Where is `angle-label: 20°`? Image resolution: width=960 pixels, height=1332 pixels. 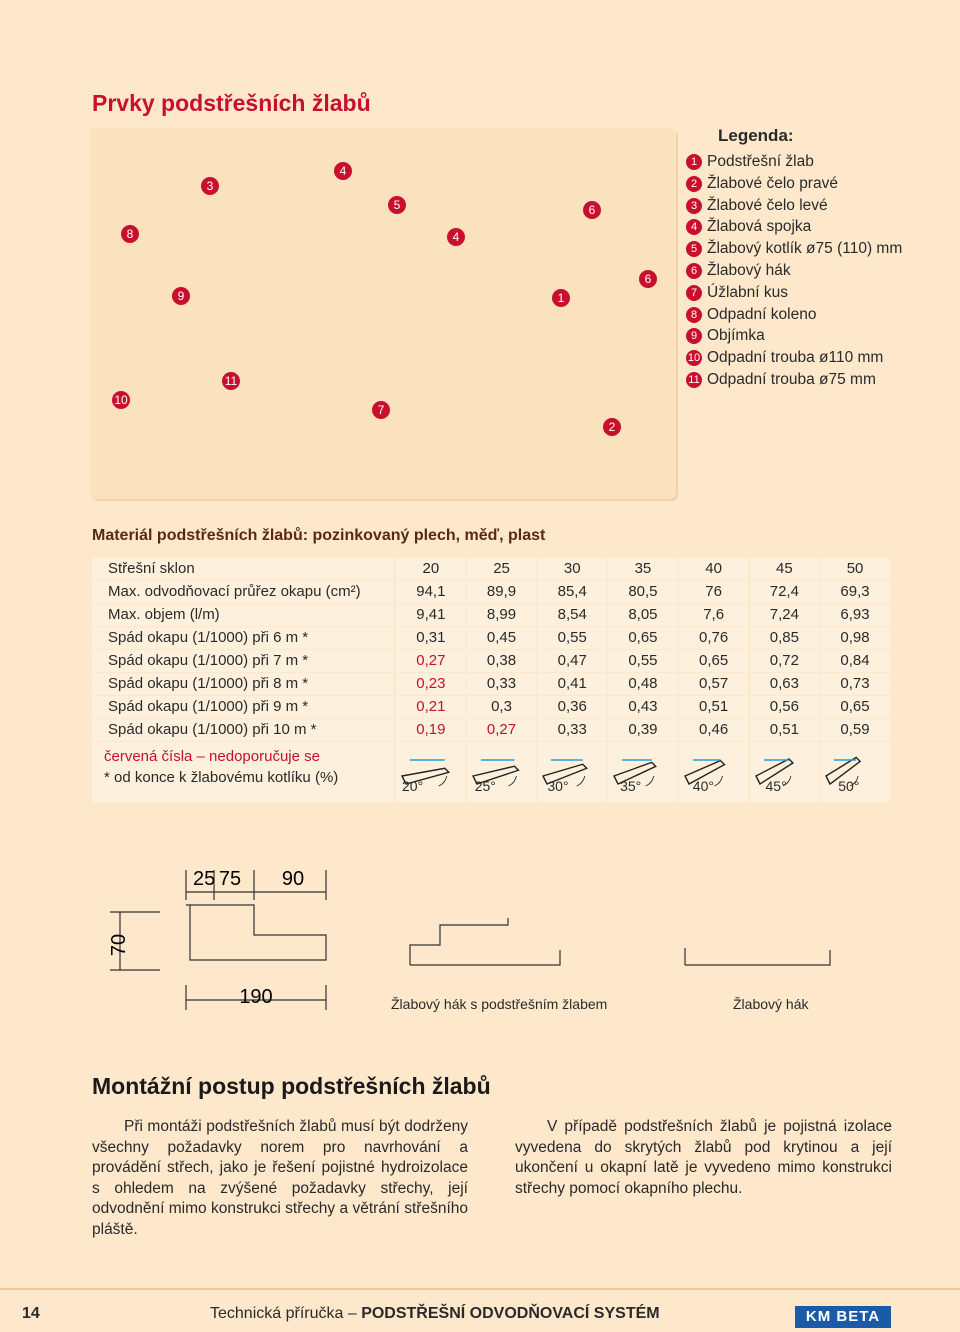
angle-label: 20° is located at coordinates (413, 786).